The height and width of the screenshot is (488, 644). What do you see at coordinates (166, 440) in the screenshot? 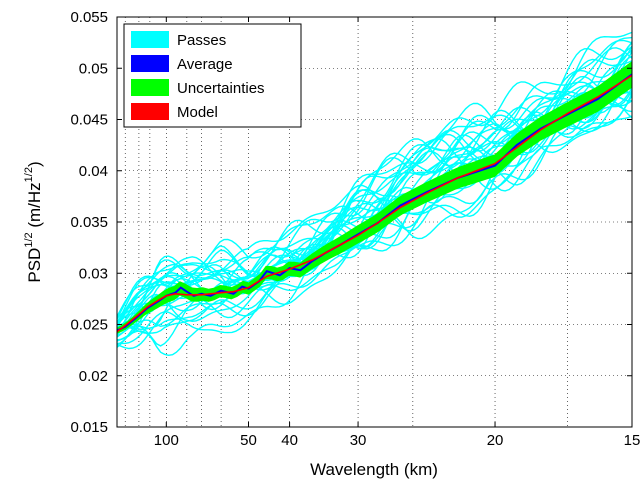
I see `x-tick-label: 100` at bounding box center [166, 440].